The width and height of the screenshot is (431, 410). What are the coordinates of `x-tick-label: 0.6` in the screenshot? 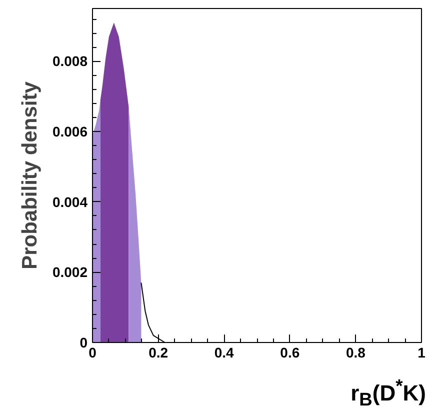 It's located at (290, 352).